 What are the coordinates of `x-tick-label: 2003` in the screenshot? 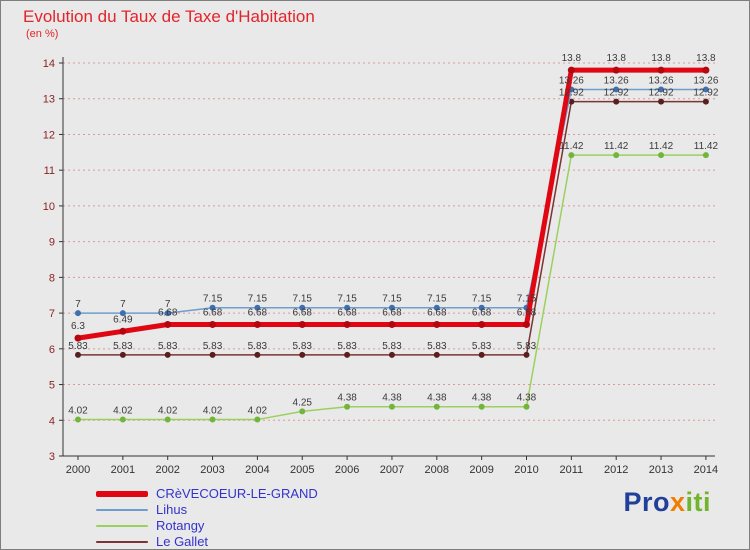 It's located at (212, 470).